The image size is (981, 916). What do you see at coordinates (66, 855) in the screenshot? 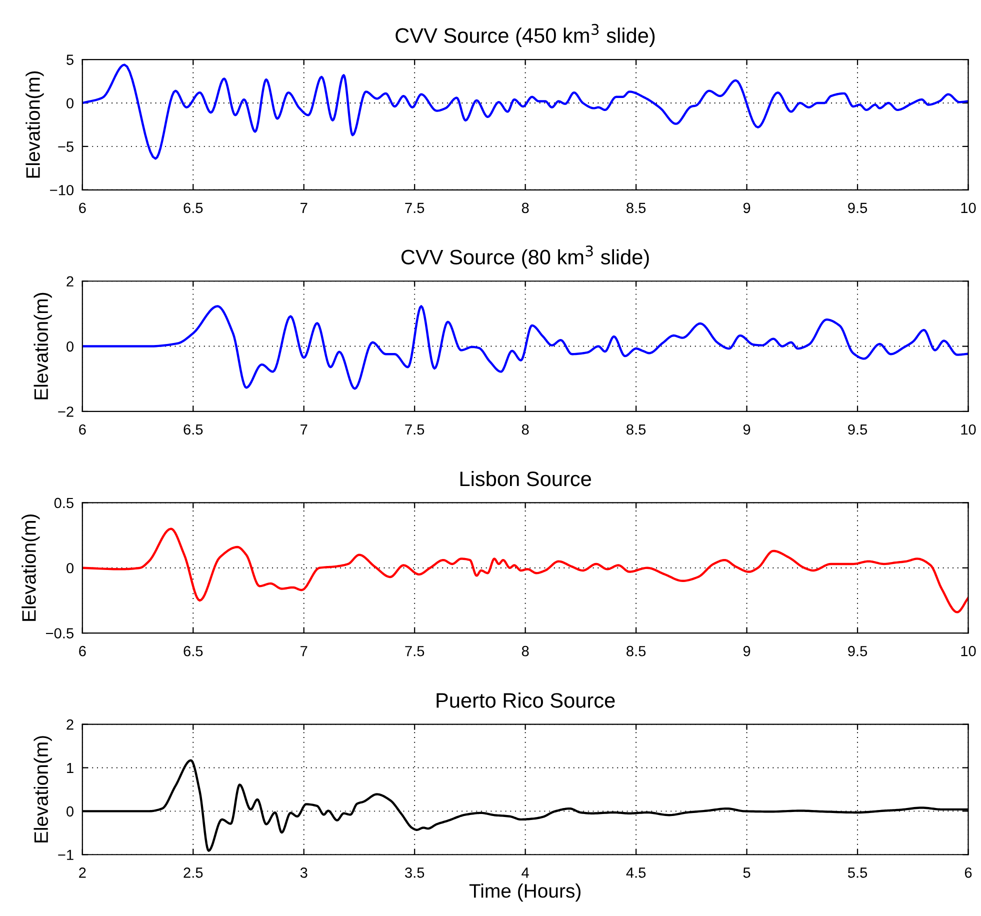
I see `y-tick-label: −1` at bounding box center [66, 855].